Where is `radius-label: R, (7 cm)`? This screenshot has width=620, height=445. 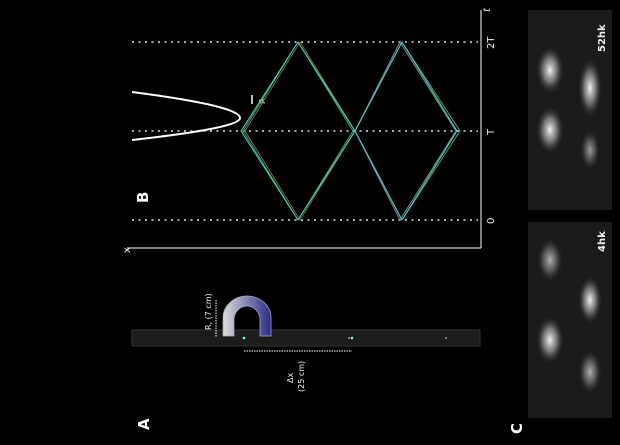
radius-label: R, (7 cm) is located at coordinates (208, 311).